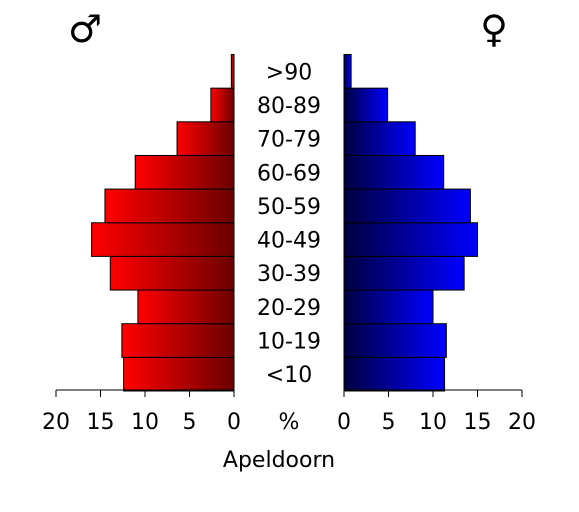 The width and height of the screenshot is (579, 512). Describe the element at coordinates (289, 241) in the screenshot. I see `age-group-label: 40-49` at that location.